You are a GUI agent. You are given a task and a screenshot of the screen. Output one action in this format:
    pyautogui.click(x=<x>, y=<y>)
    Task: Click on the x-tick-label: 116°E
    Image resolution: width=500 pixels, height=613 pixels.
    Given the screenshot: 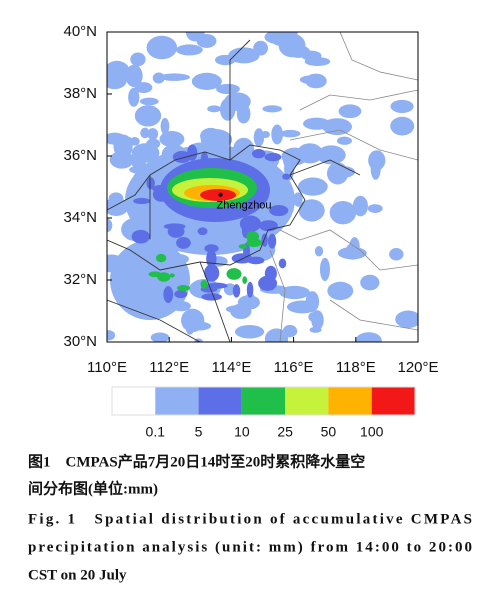 What is the action you would take?
    pyautogui.click(x=294, y=367)
    